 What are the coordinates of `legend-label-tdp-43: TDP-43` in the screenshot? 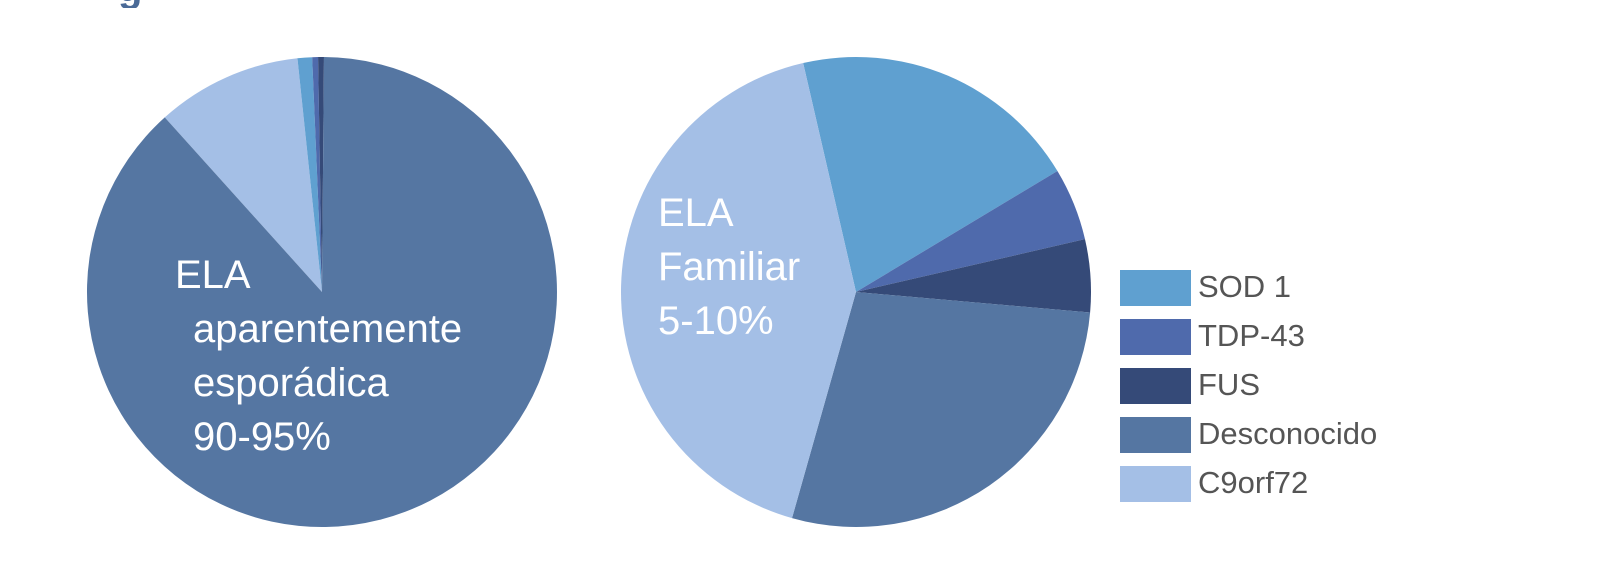 It's located at (1251, 335).